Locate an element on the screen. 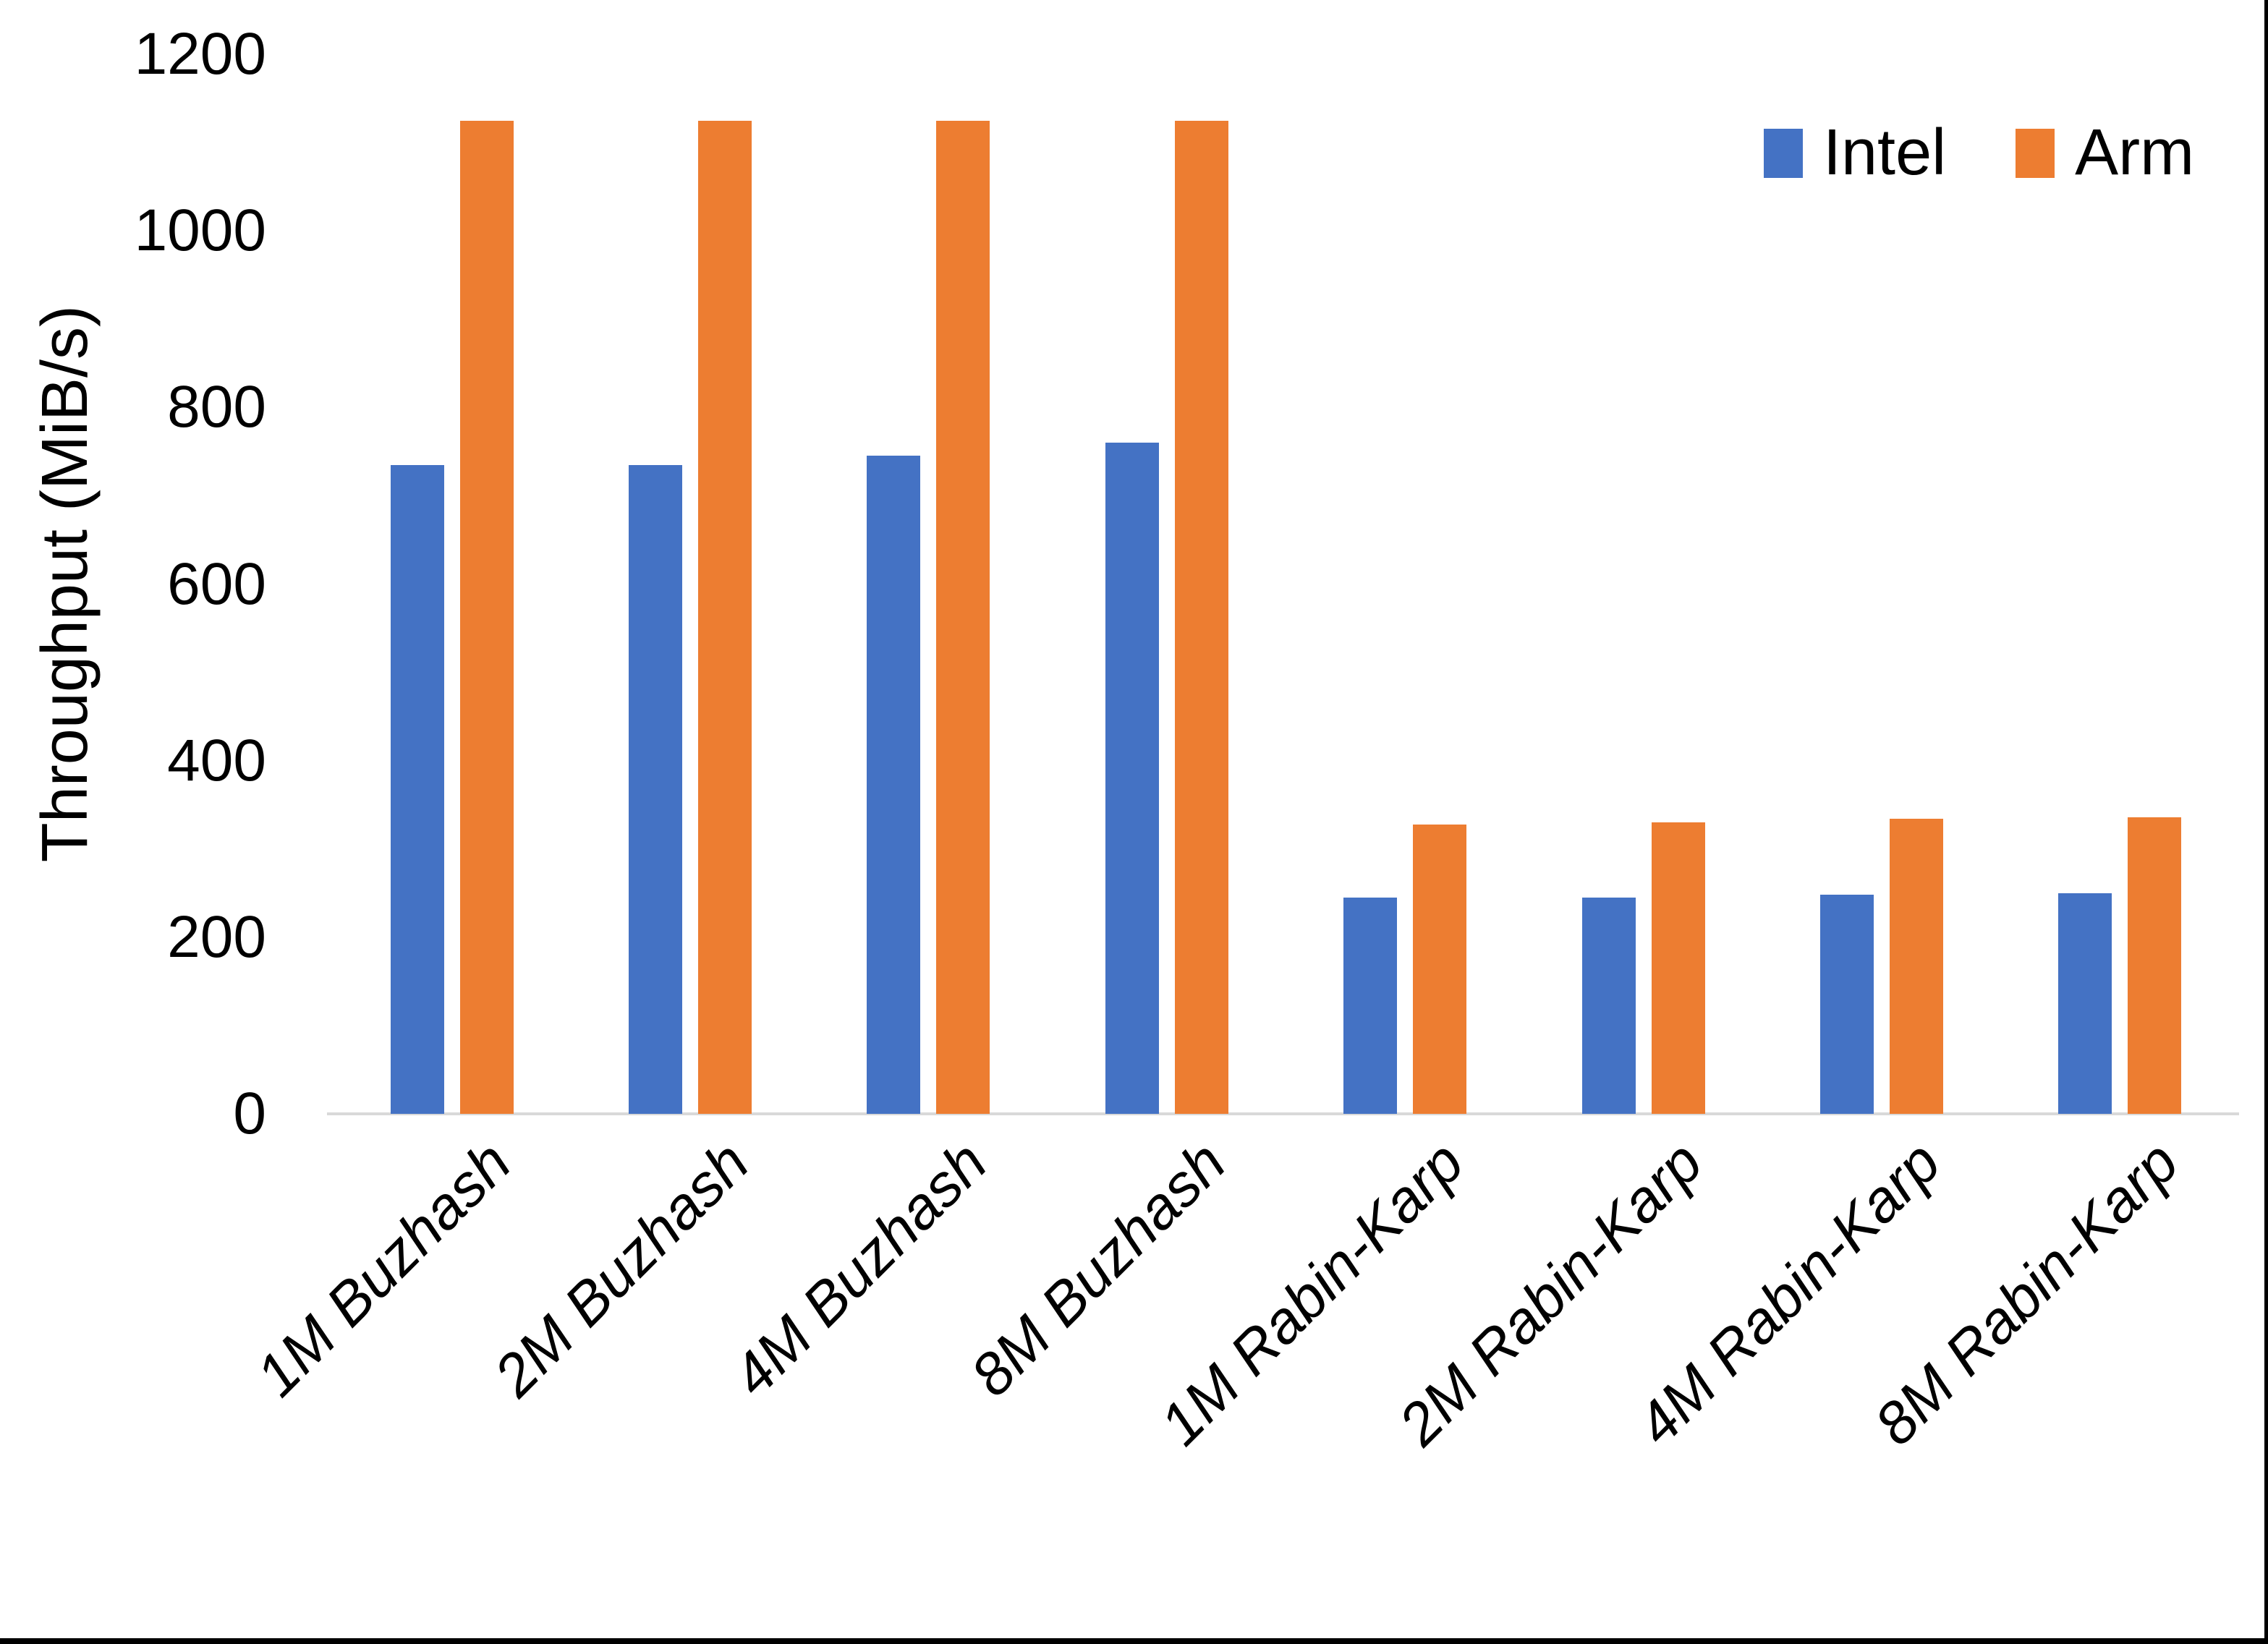 The image size is (2268, 1644). bar-arm-2m-buzhash is located at coordinates (725, 617).